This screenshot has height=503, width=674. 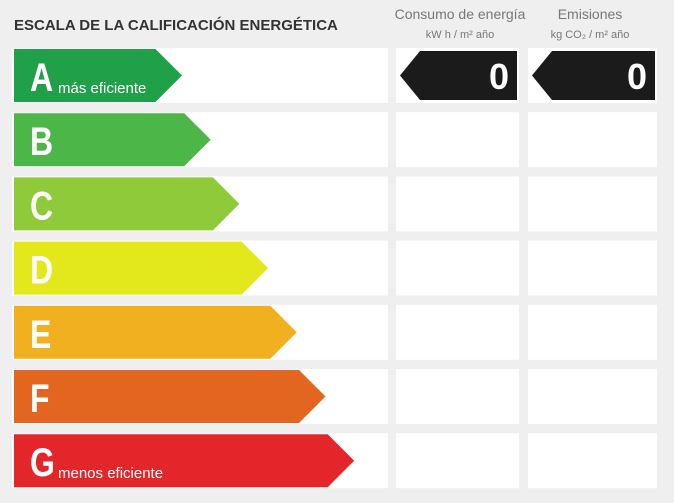 I want to click on rating-letter: B, so click(x=41, y=141).